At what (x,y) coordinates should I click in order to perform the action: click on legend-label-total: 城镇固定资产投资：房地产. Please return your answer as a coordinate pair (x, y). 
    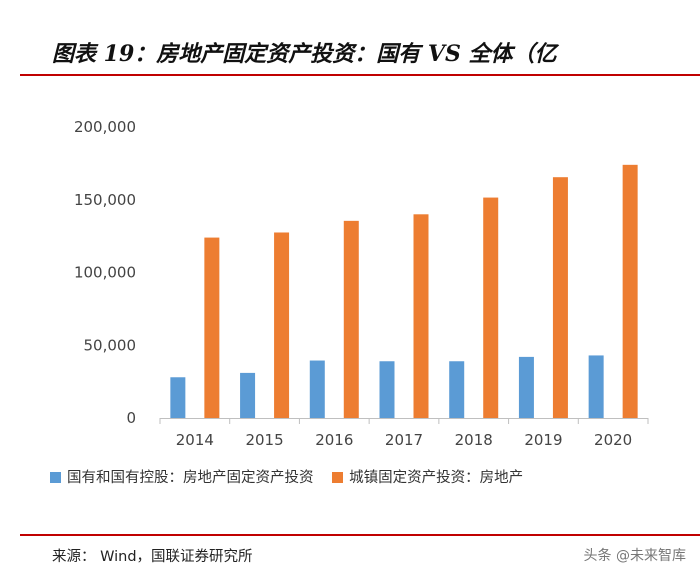
    Looking at the image, I should click on (436, 478).